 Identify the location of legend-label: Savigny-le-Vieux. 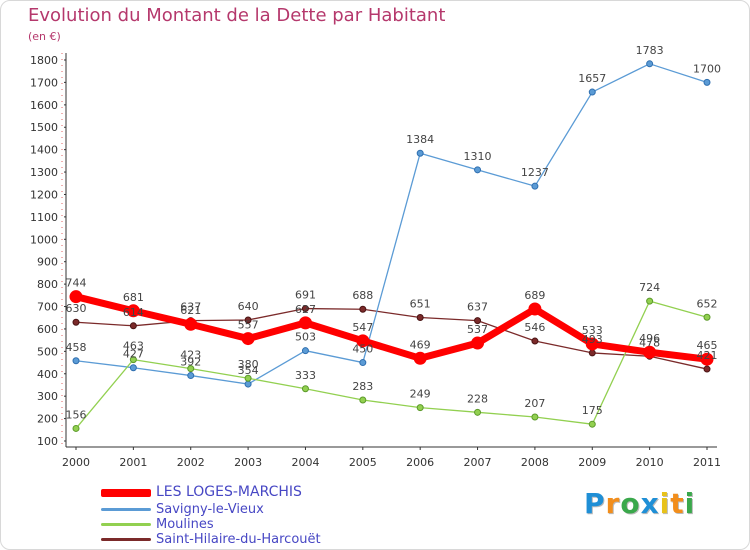
(210, 509).